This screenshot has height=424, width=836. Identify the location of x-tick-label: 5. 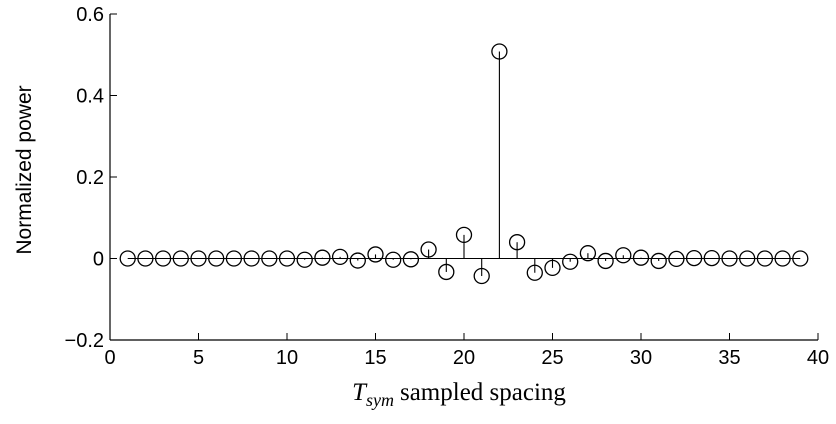
(198, 358).